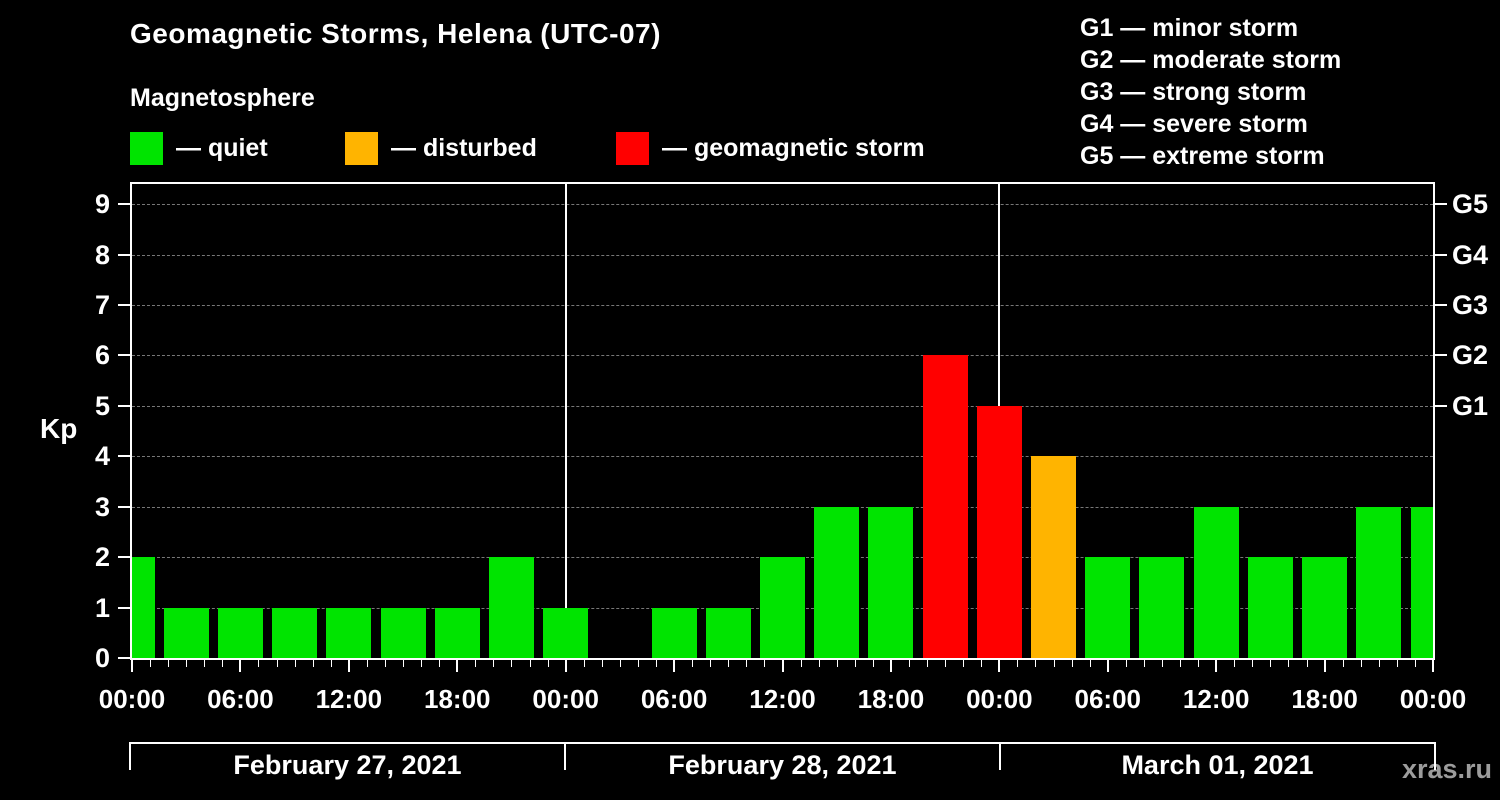 This screenshot has height=800, width=1500. I want to click on page-title: Geomagnetic Storms, Helena (UTC-07), so click(395, 33).